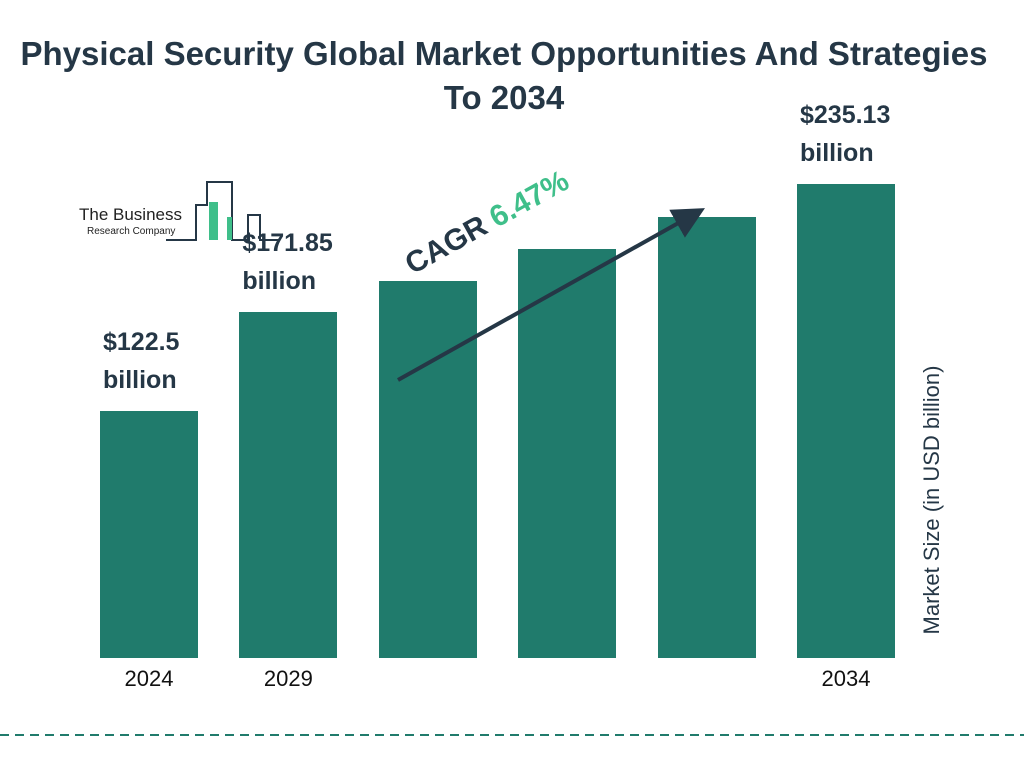 The width and height of the screenshot is (1024, 768). Describe the element at coordinates (223, 211) in the screenshot. I see `logo-icon` at that location.